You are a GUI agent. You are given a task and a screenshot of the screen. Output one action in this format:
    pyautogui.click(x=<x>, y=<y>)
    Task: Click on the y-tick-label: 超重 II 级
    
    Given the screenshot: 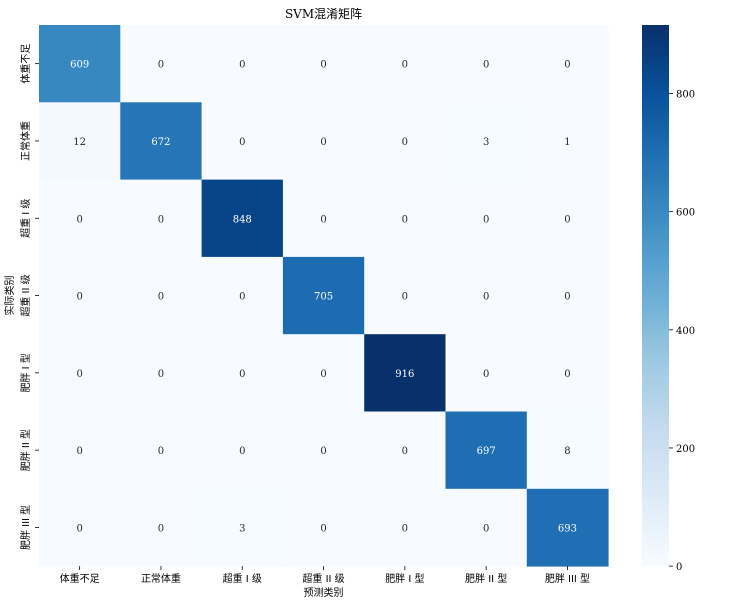 What is the action you would take?
    pyautogui.click(x=25, y=295)
    